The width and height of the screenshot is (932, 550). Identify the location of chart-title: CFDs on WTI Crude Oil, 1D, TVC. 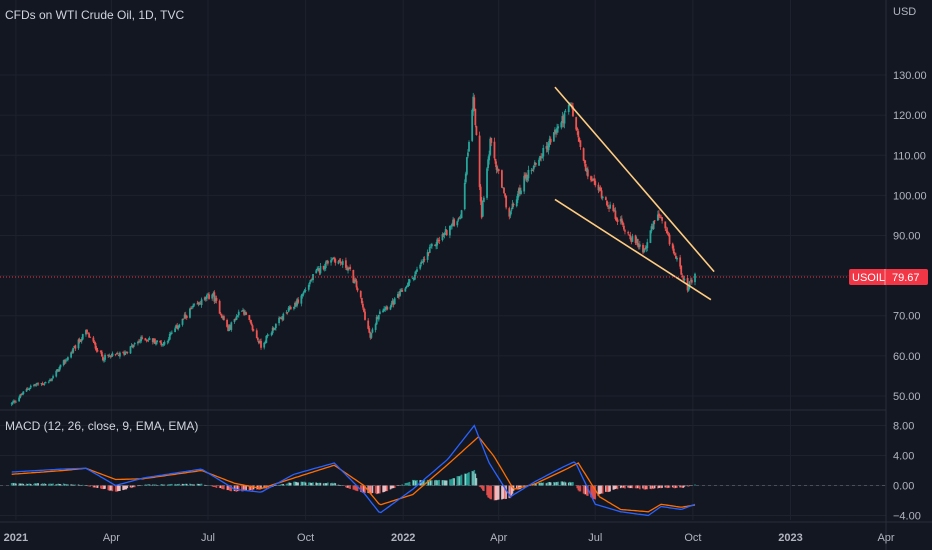
(94, 15).